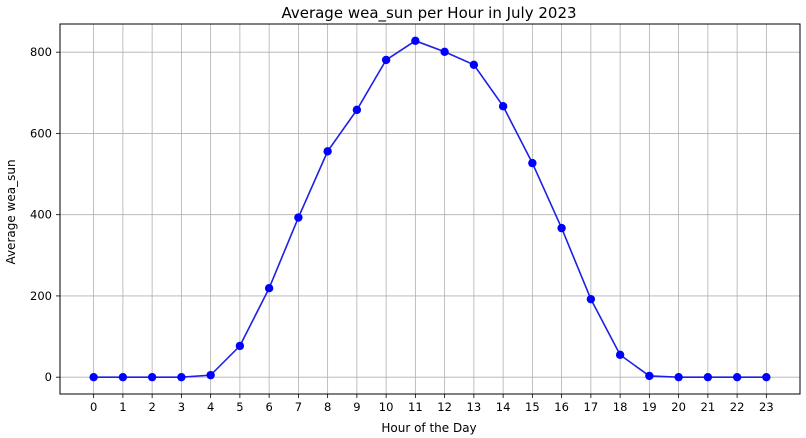 The image size is (806, 438). Describe the element at coordinates (41, 133) in the screenshot. I see `y-tick-label: 600` at that location.